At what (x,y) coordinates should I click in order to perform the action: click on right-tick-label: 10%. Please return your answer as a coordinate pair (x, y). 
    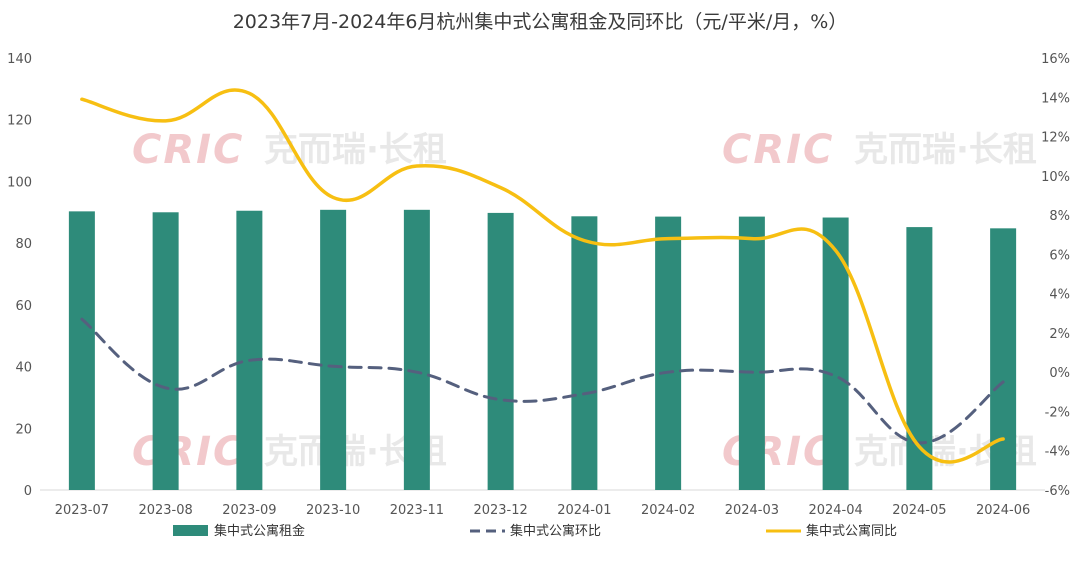
    Looking at the image, I should click on (1055, 177).